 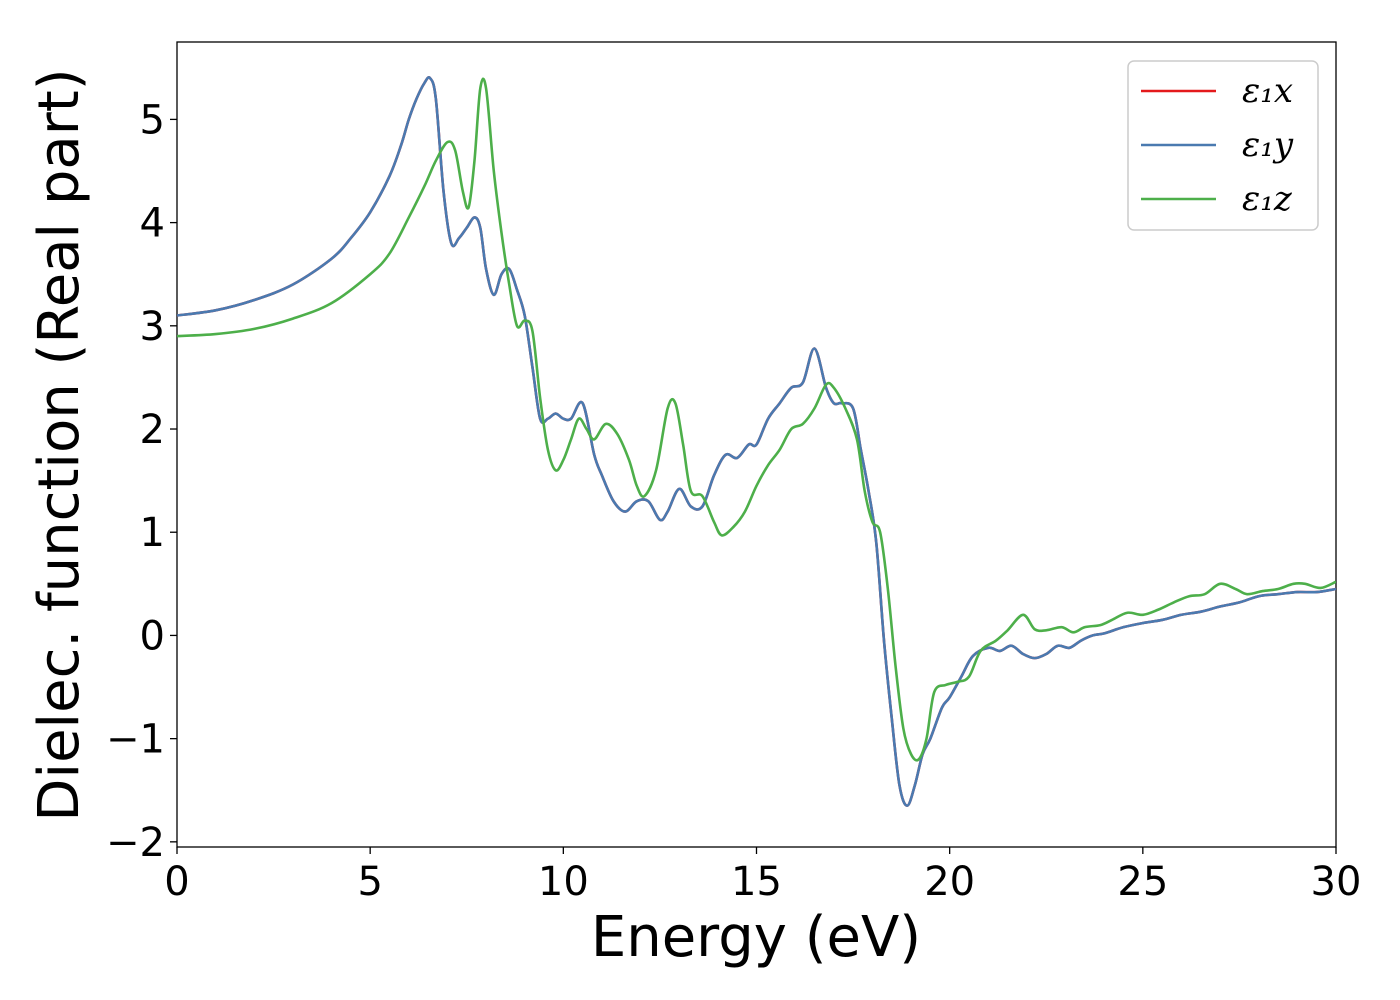 I want to click on y-tick-label: 5, so click(x=152, y=120).